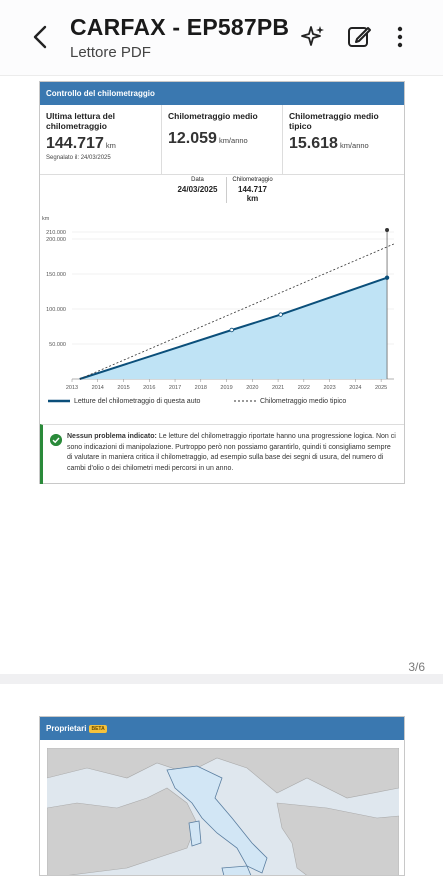 The height and width of the screenshot is (876, 443). I want to click on mileage-line, so click(233, 328).